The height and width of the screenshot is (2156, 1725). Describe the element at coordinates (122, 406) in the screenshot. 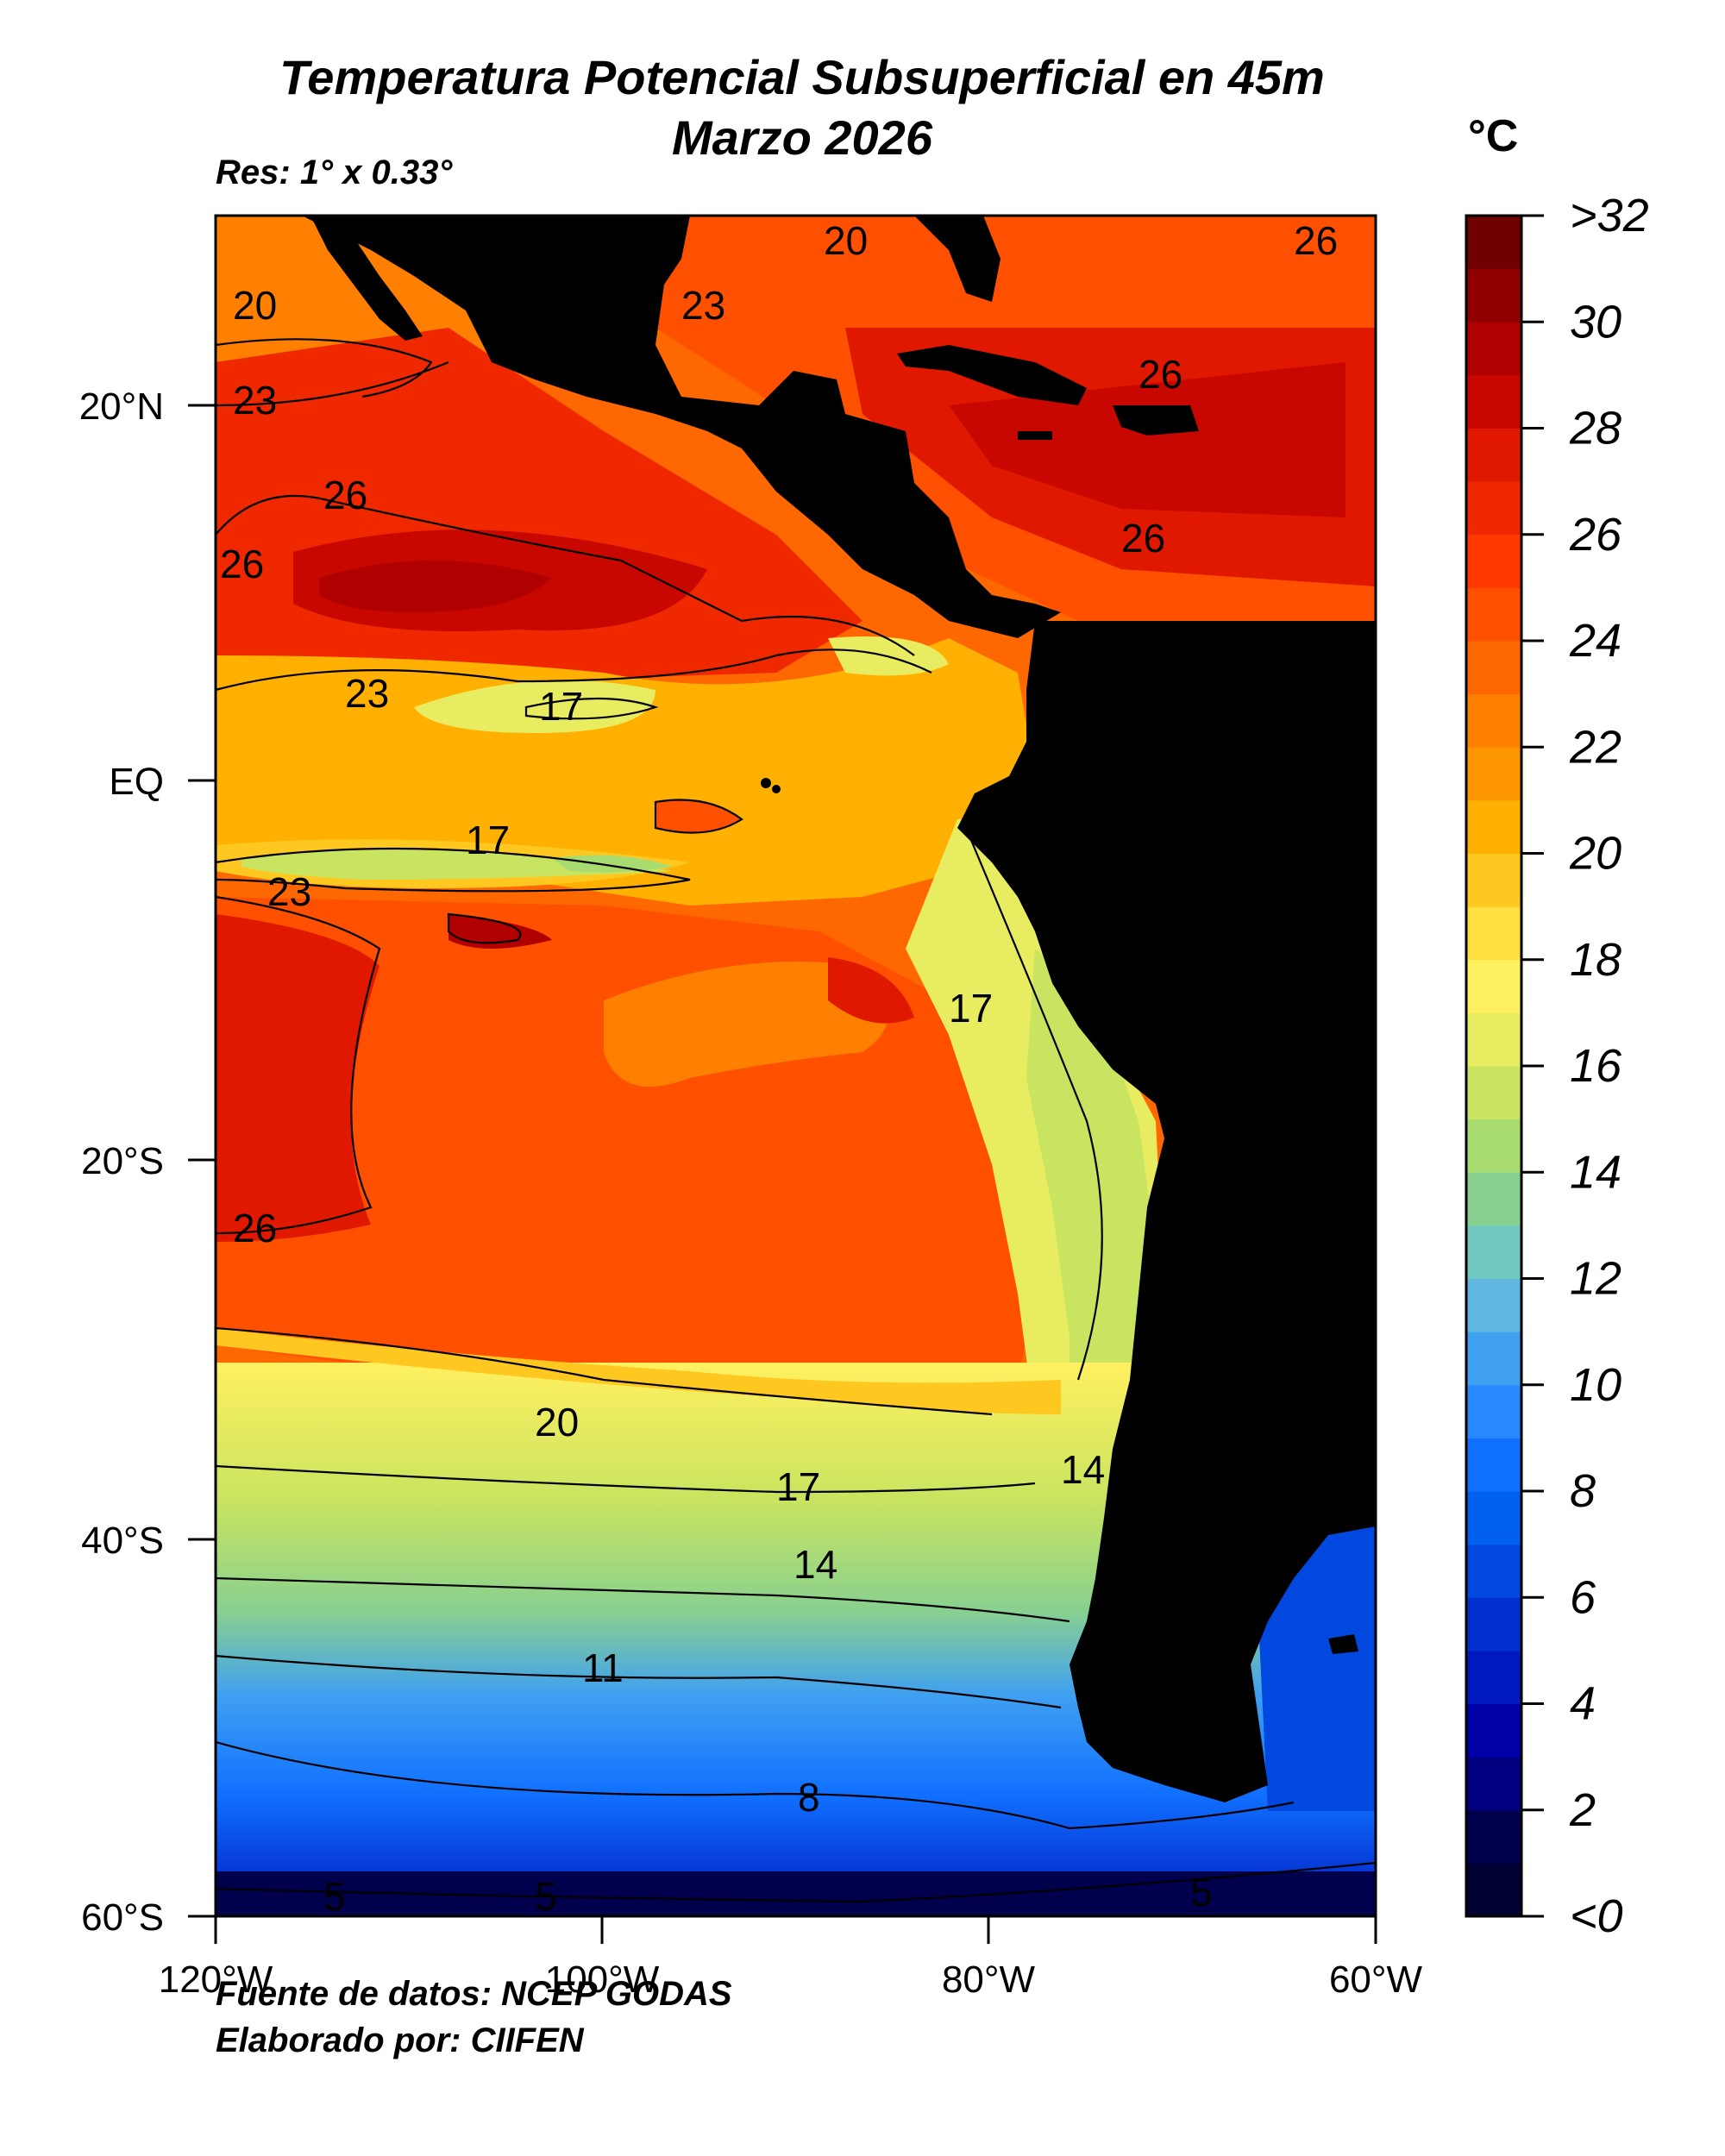

I see `lat-tick-label: 20°N` at that location.